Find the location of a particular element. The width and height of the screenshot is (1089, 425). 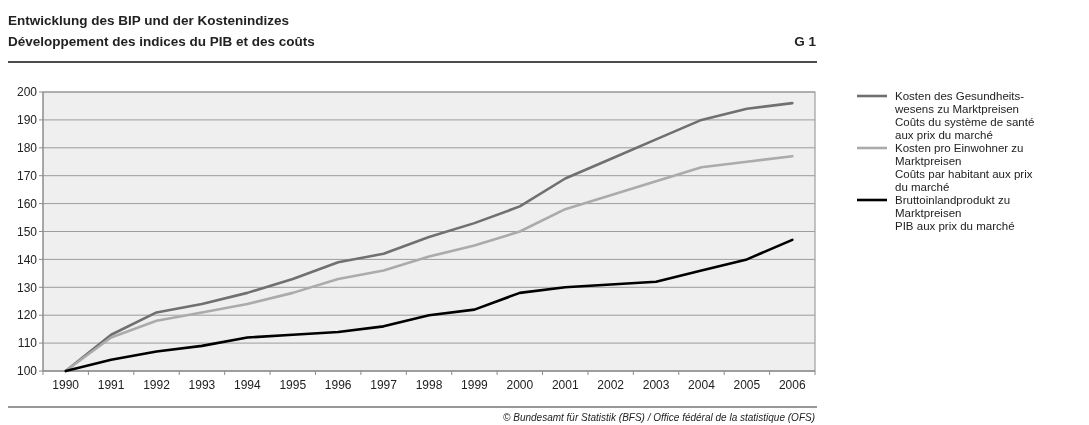

x-tick-label: 2006 is located at coordinates (792, 385).